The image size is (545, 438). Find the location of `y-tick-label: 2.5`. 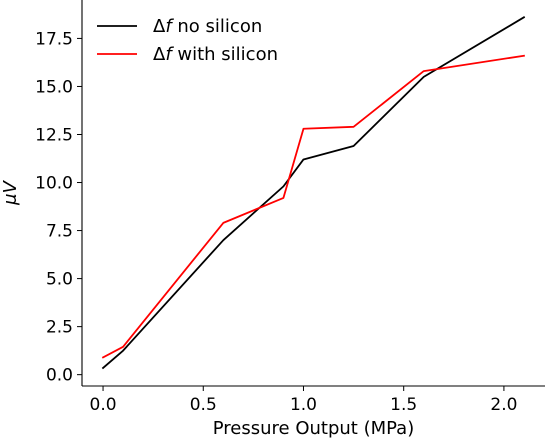

y-tick-label: 2.5 is located at coordinates (59, 328).